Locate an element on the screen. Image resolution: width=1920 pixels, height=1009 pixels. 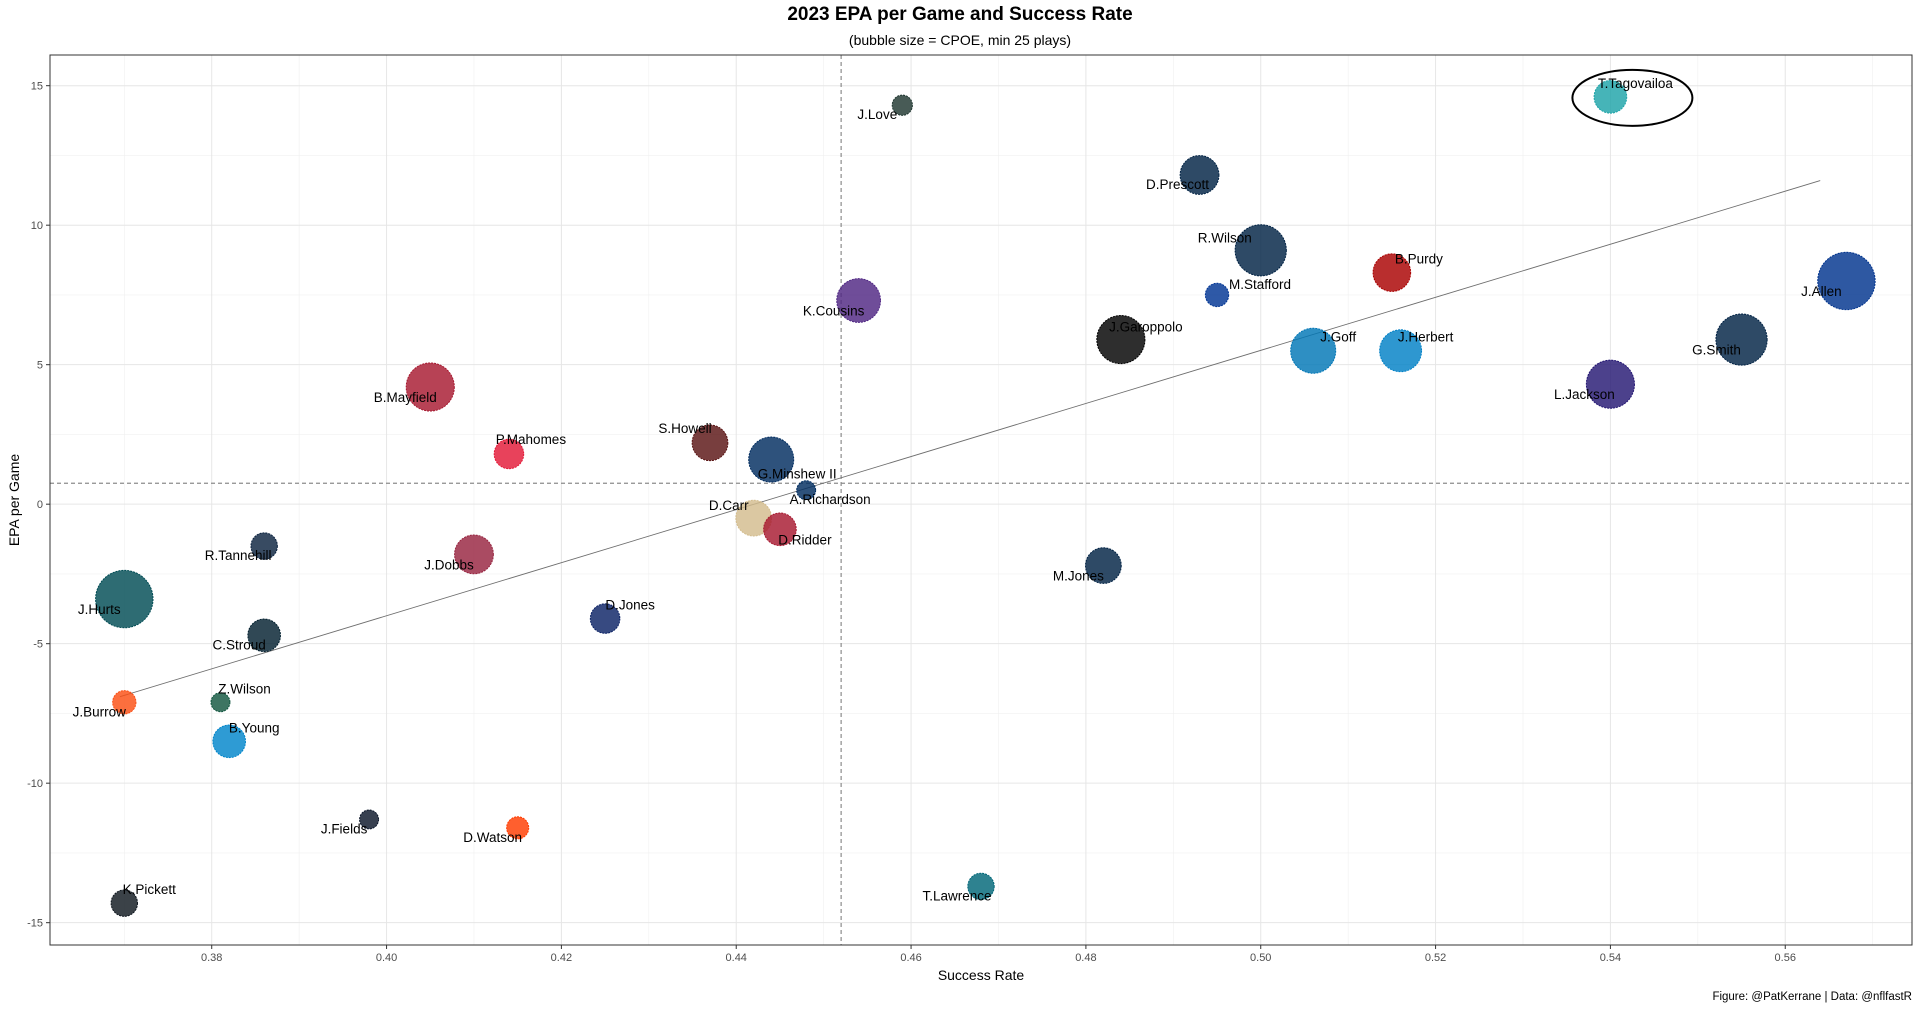
y-tick-label: 0 is located at coordinates (40, 505).